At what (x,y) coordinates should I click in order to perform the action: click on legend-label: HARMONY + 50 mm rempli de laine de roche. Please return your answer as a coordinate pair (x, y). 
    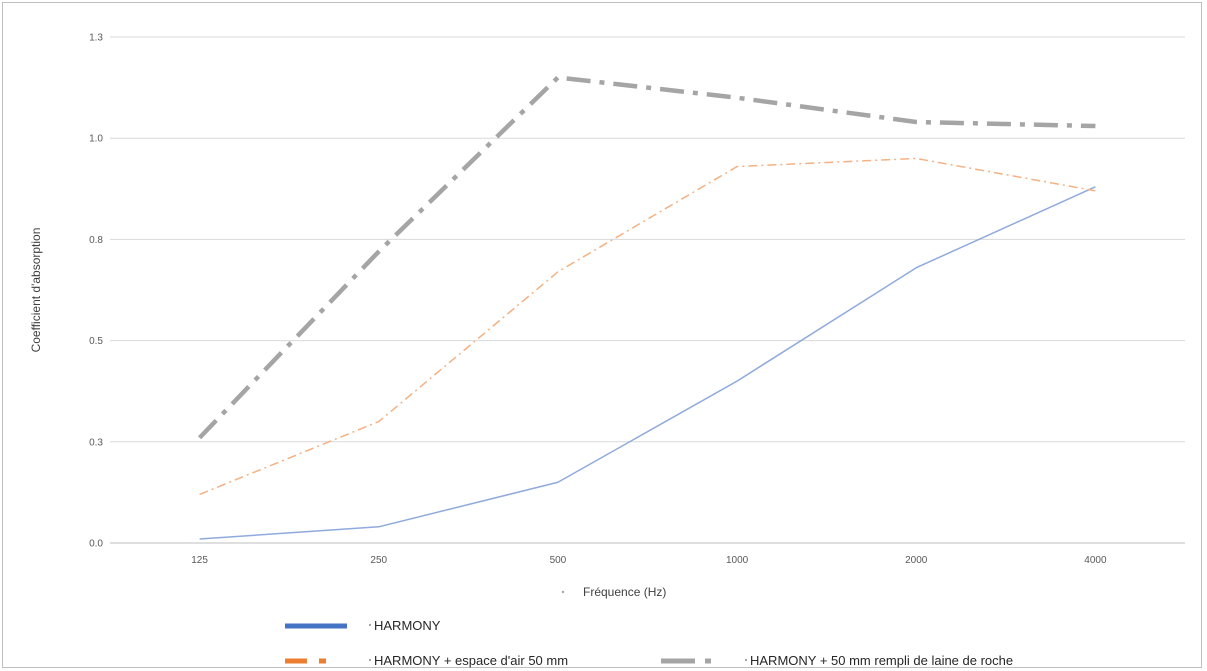
    Looking at the image, I should click on (881, 660).